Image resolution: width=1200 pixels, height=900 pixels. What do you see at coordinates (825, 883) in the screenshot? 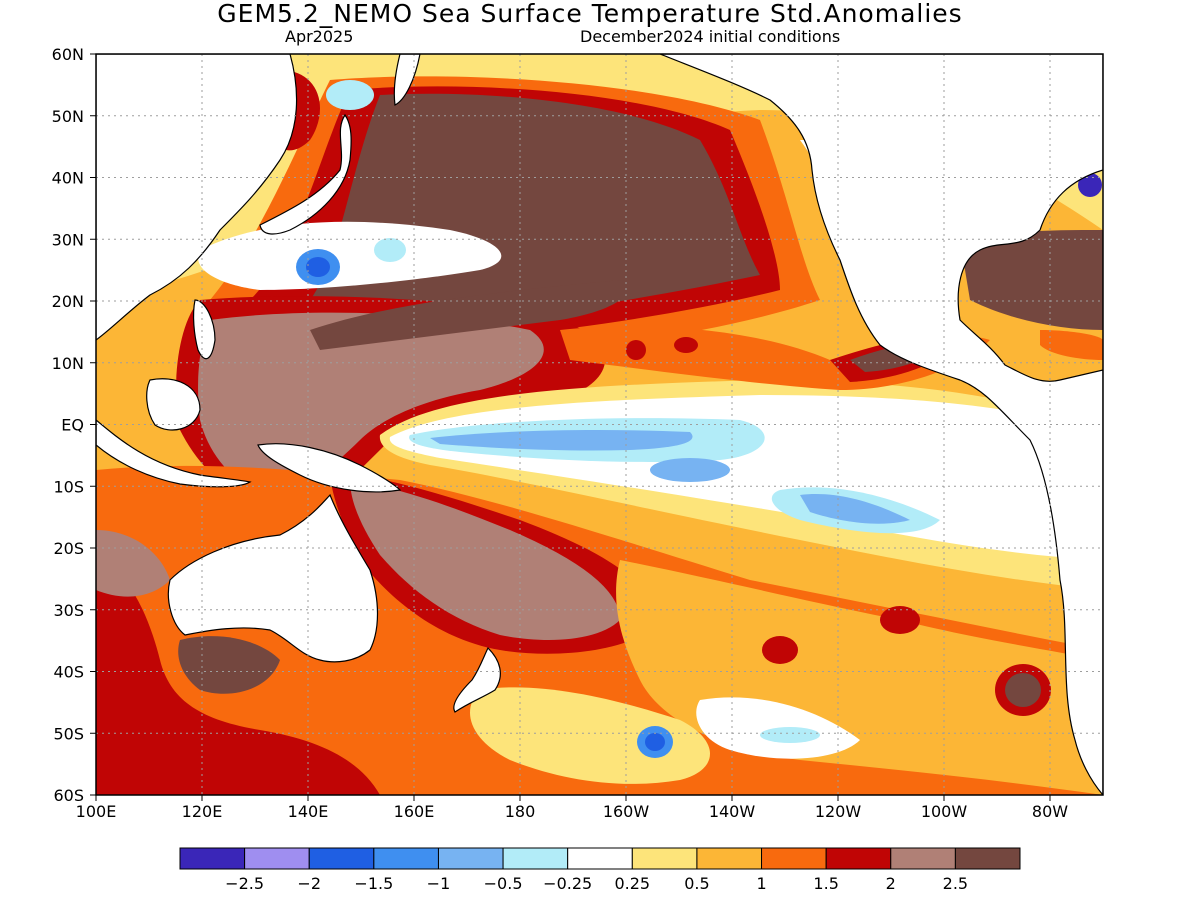
I see `colorbar-label: 1.5` at bounding box center [825, 883].